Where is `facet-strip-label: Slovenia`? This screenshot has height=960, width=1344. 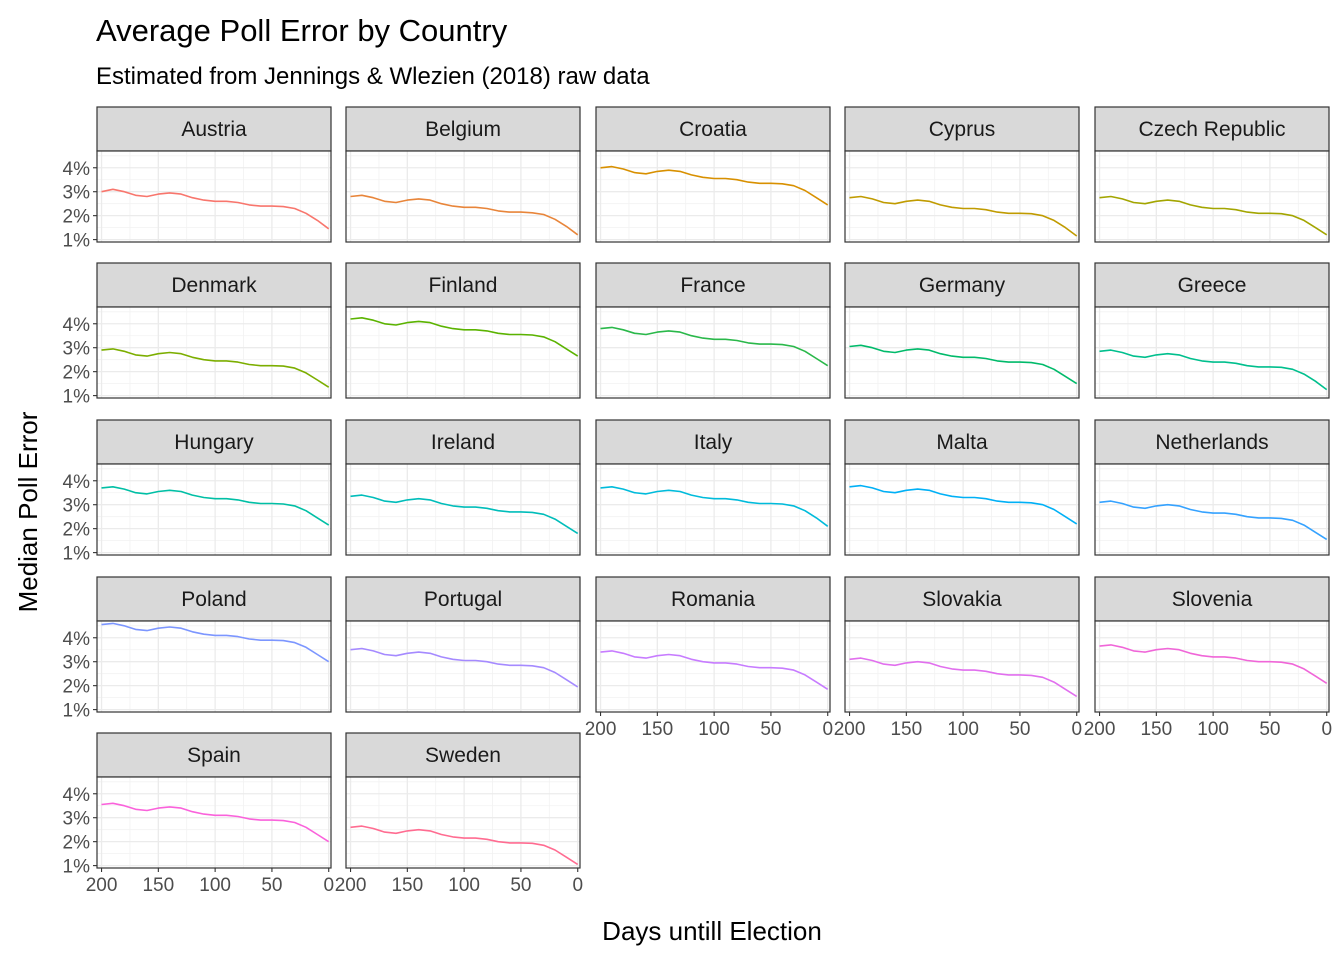
facet-strip-label: Slovenia is located at coordinates (1212, 599).